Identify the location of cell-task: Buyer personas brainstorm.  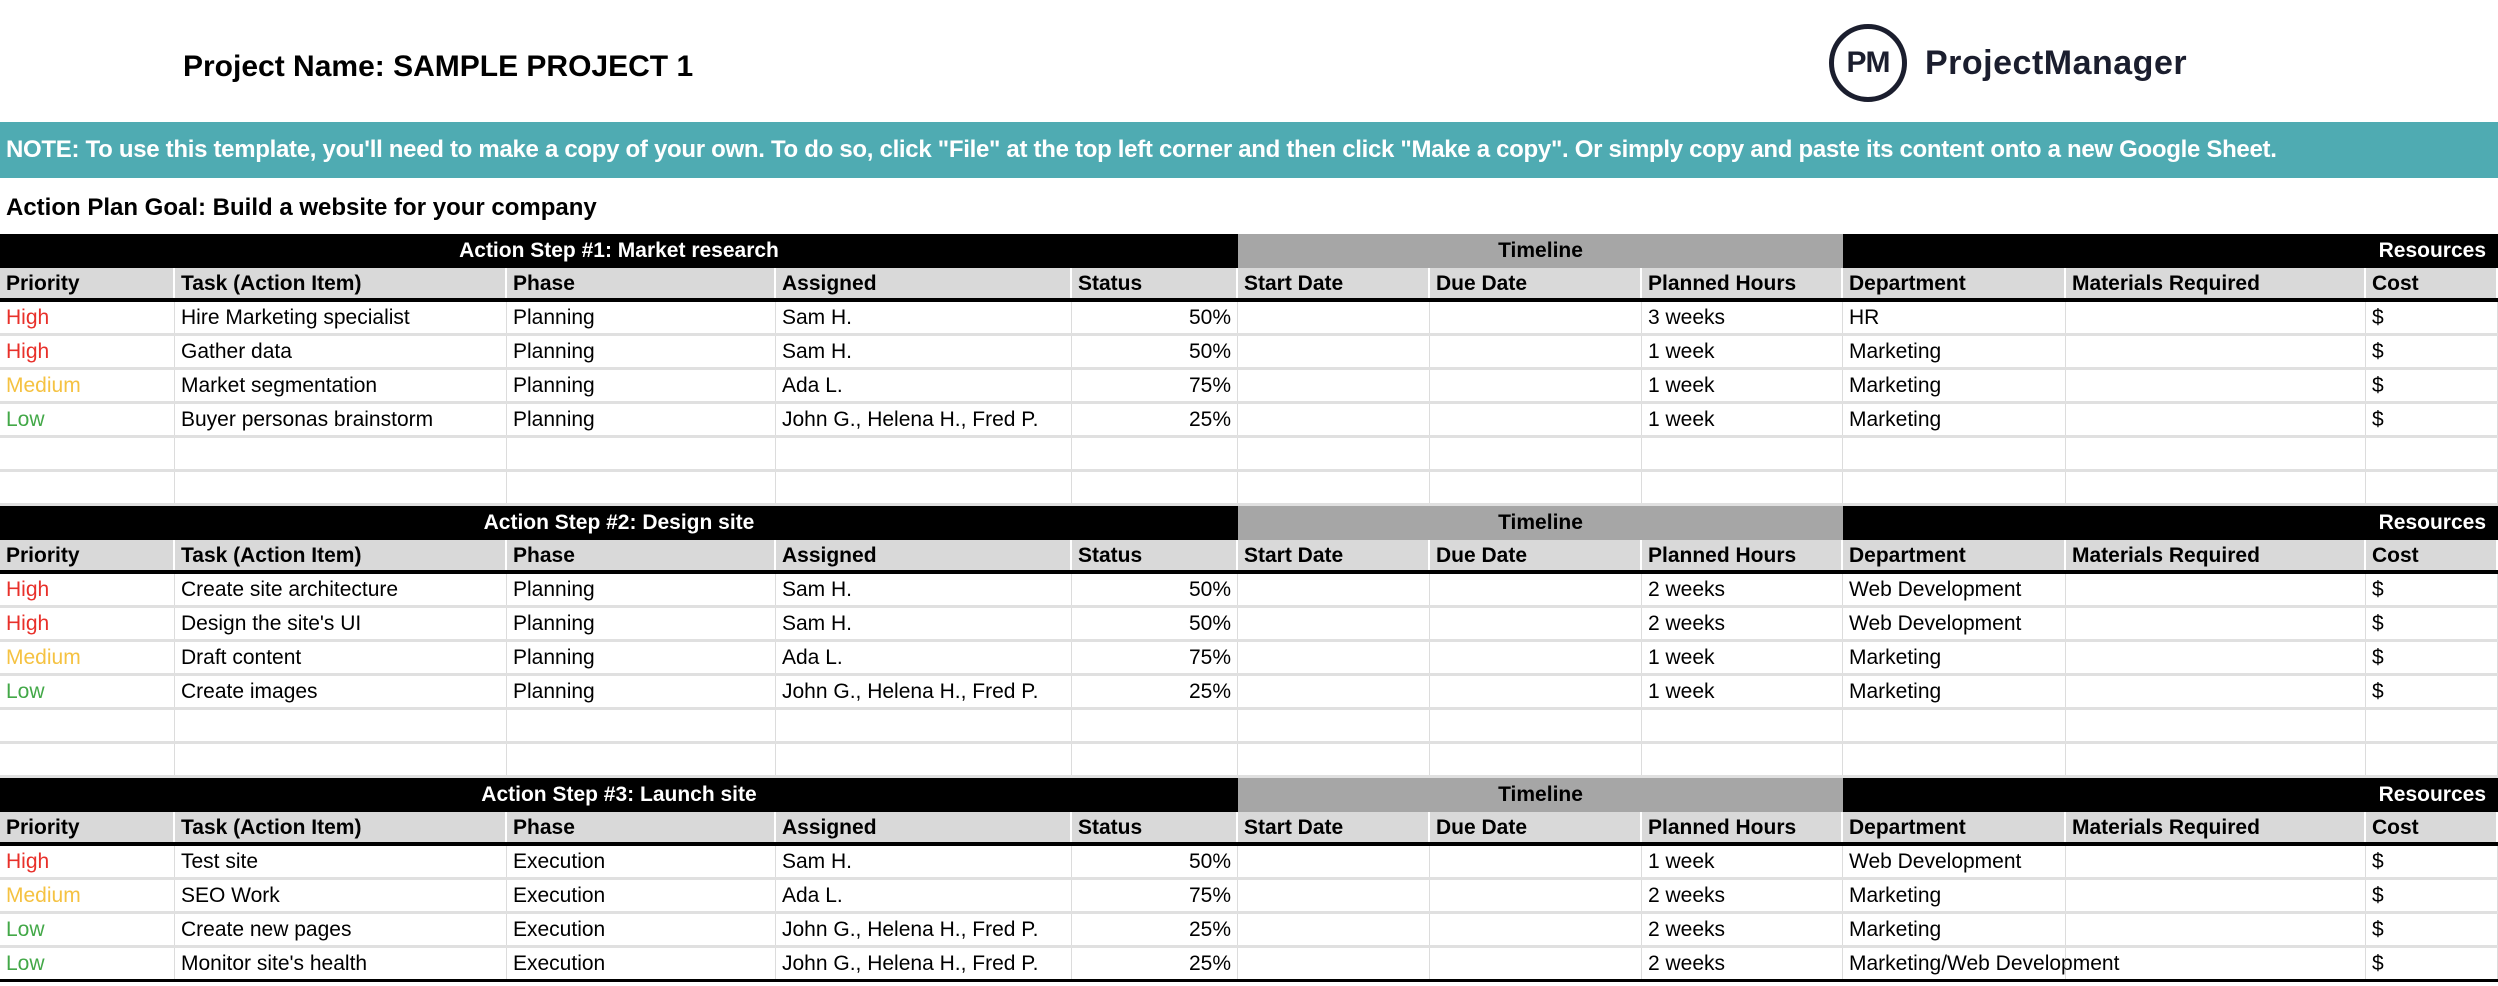
(341, 419).